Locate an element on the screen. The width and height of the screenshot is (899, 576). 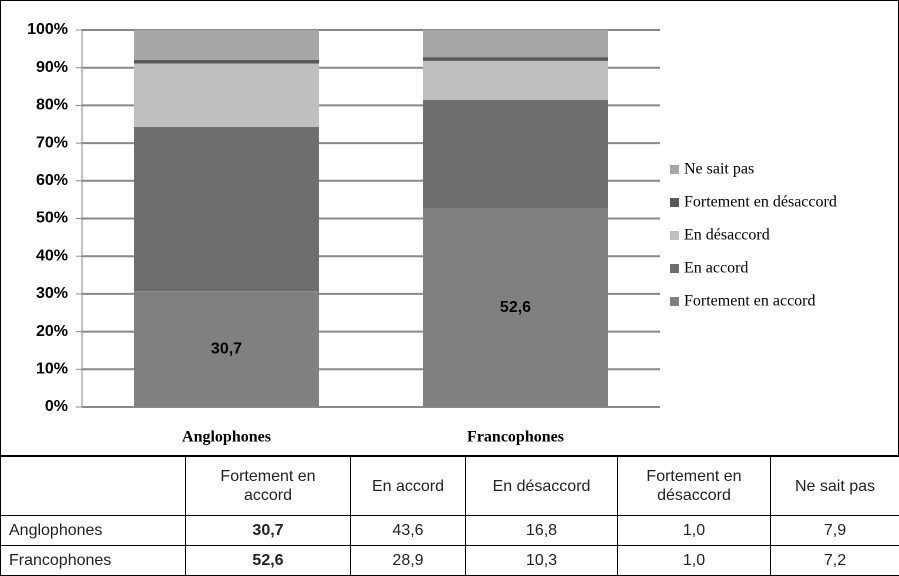
x-tick-label: Francophones is located at coordinates (515, 437).